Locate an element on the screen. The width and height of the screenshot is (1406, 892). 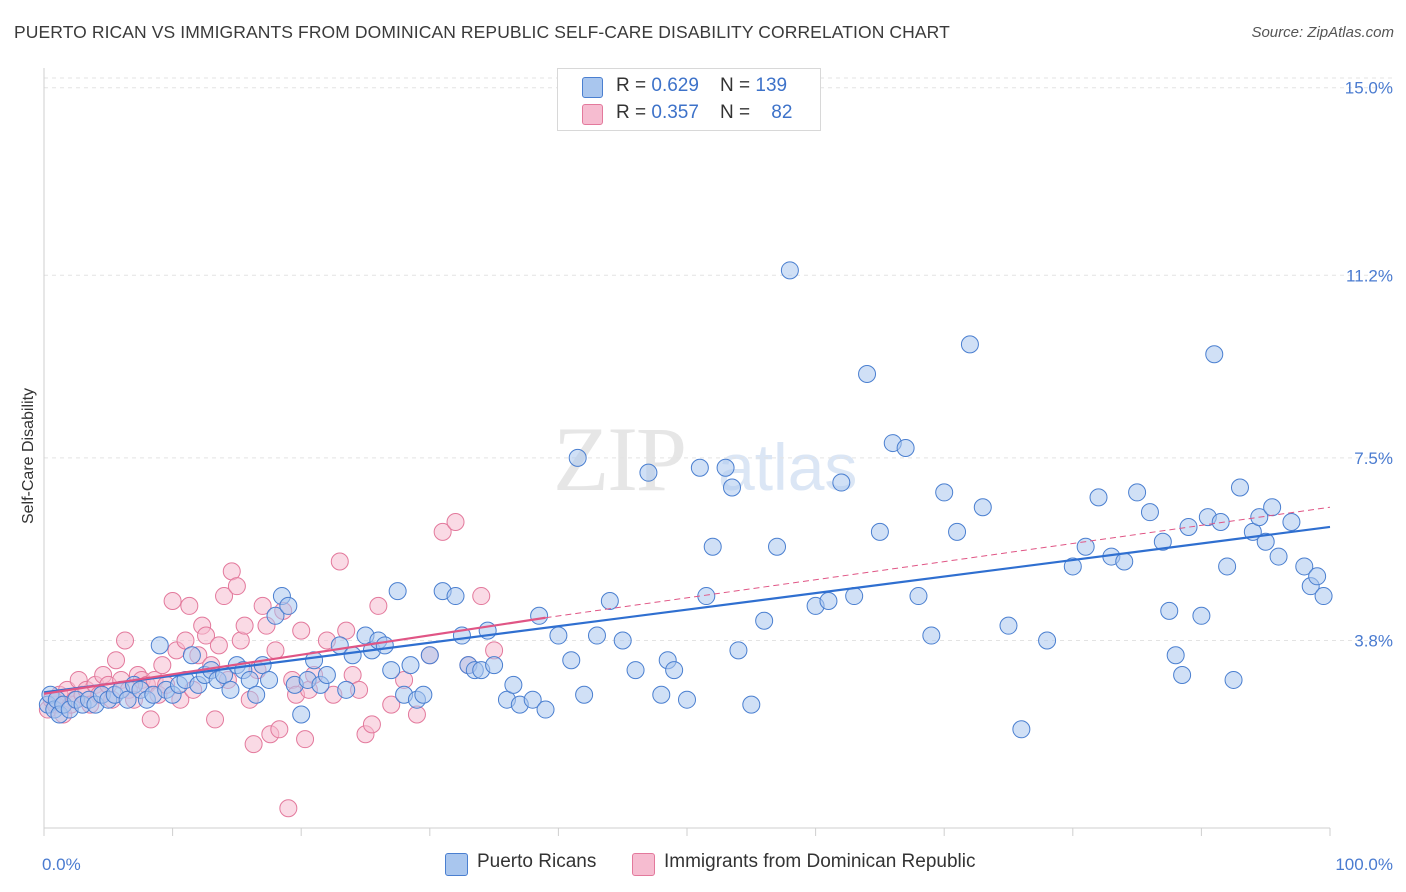
y-tick-label: 7.5% is located at coordinates (1373, 458).